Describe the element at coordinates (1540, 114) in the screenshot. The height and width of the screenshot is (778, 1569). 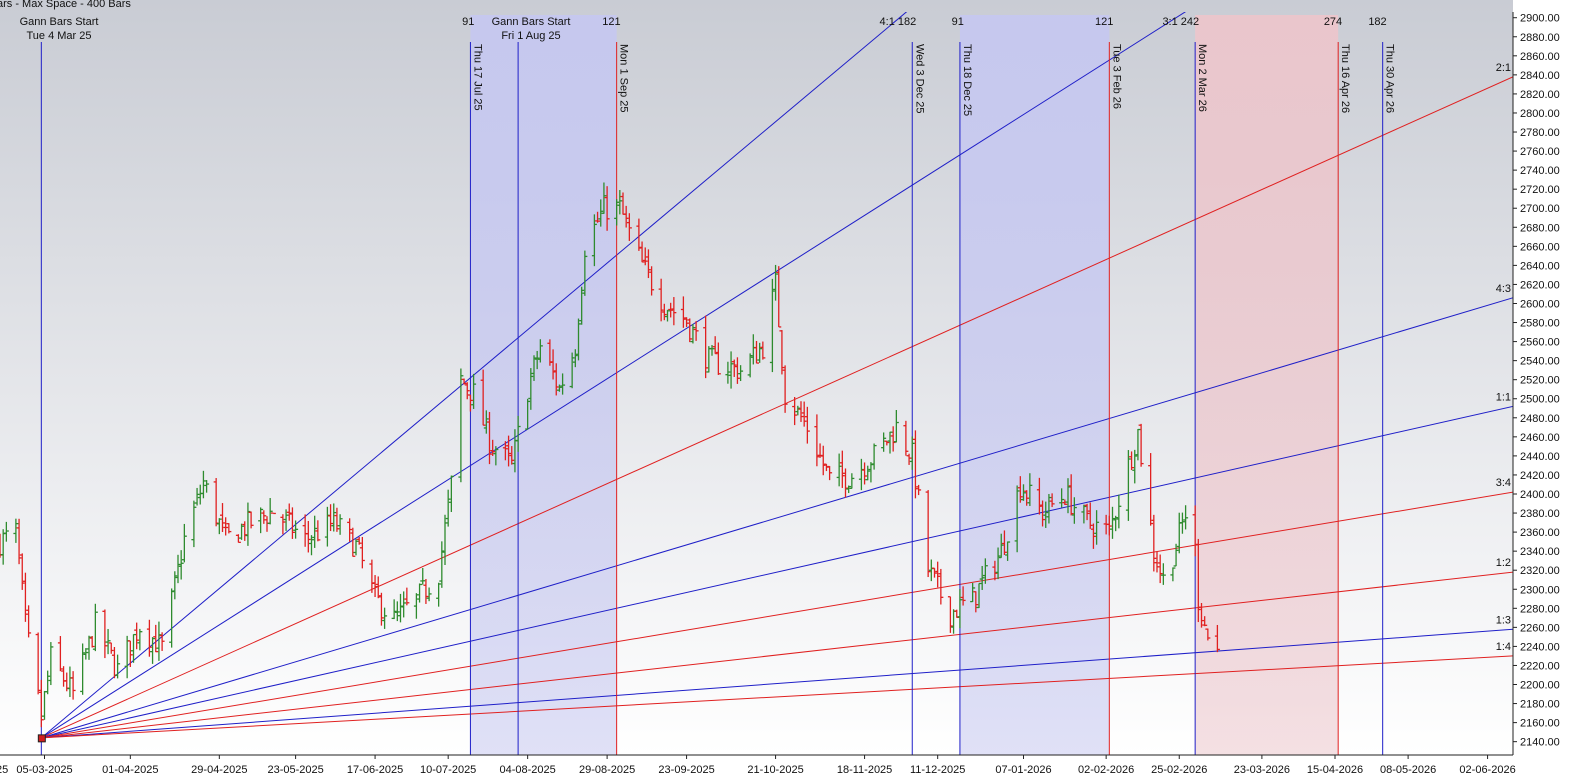
I see `price-tick-label: 2800.00` at that location.